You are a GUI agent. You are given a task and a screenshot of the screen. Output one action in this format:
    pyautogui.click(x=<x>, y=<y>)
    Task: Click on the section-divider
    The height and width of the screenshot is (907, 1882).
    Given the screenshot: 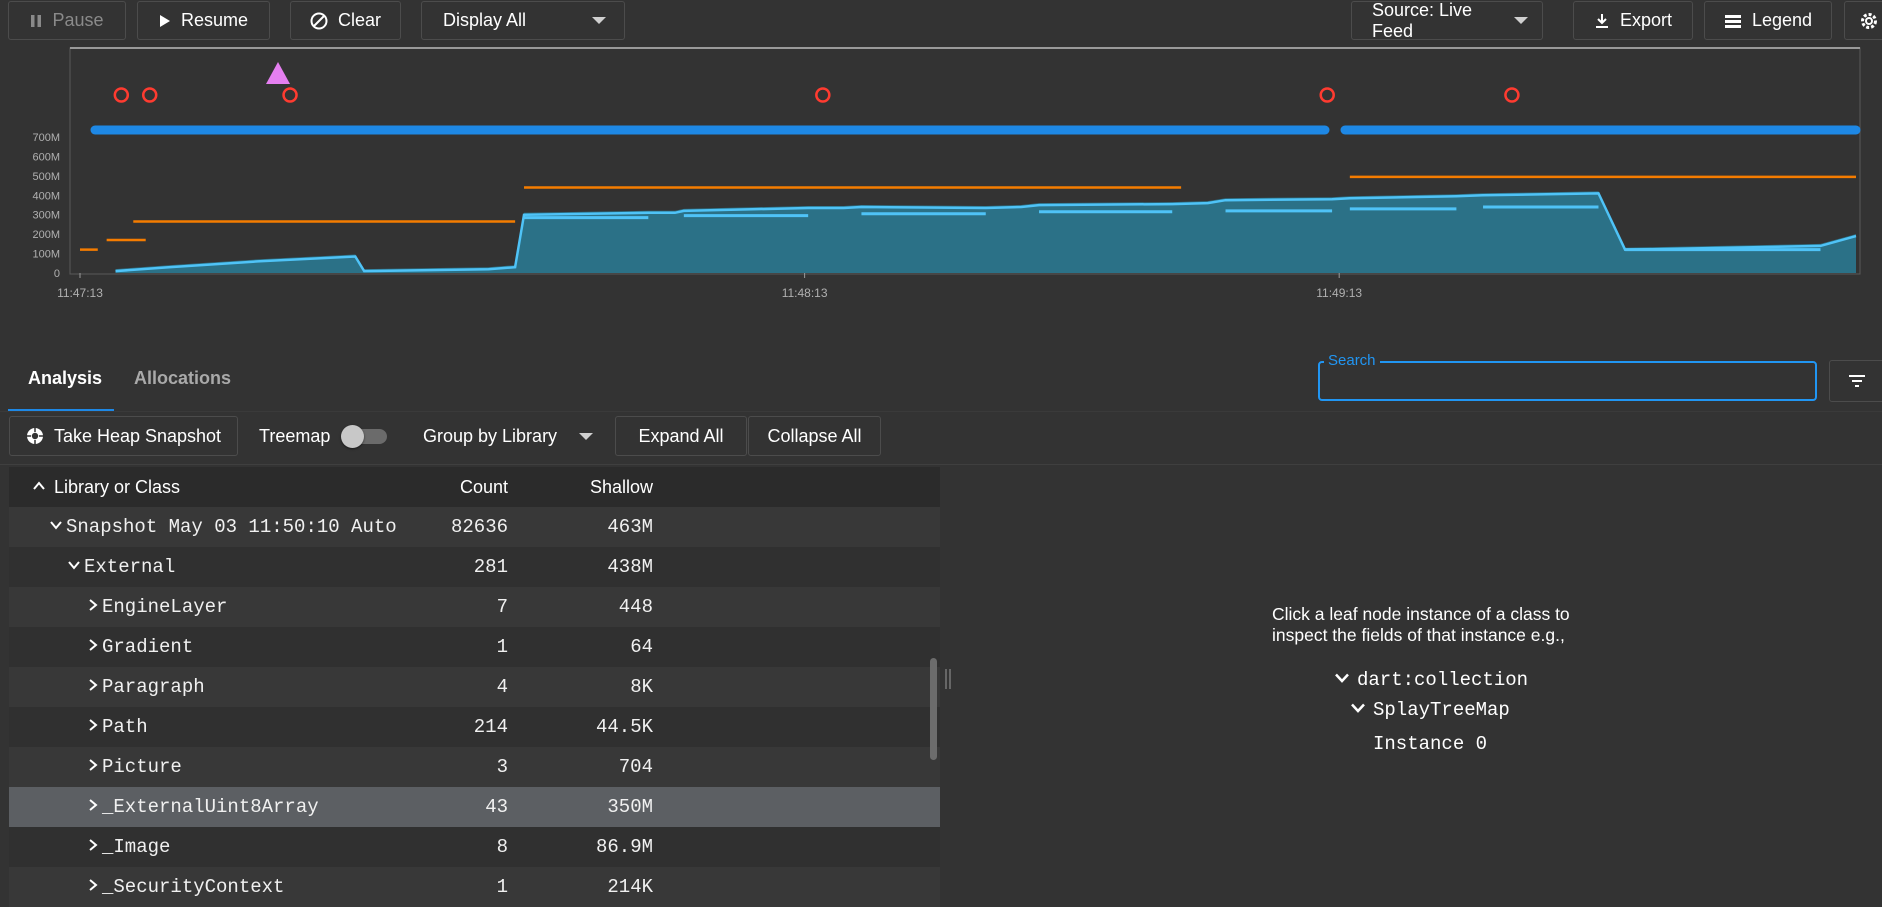 What is the action you would take?
    pyautogui.click(x=941, y=464)
    